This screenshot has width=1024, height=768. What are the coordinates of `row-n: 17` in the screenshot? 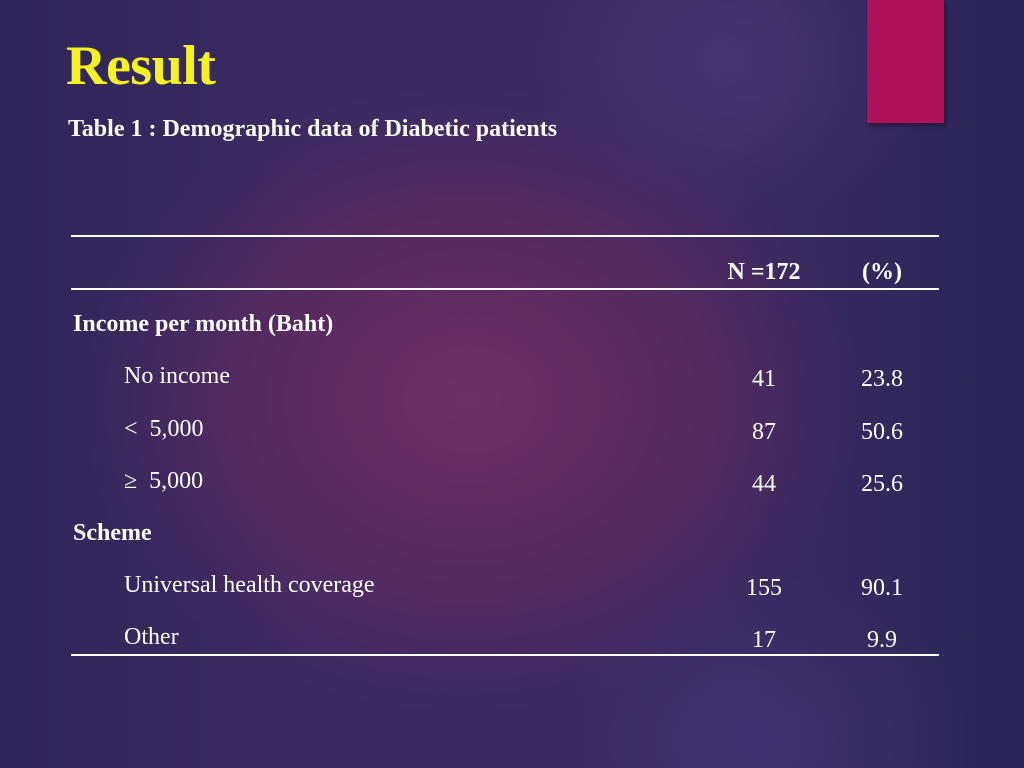 It's located at (764, 640).